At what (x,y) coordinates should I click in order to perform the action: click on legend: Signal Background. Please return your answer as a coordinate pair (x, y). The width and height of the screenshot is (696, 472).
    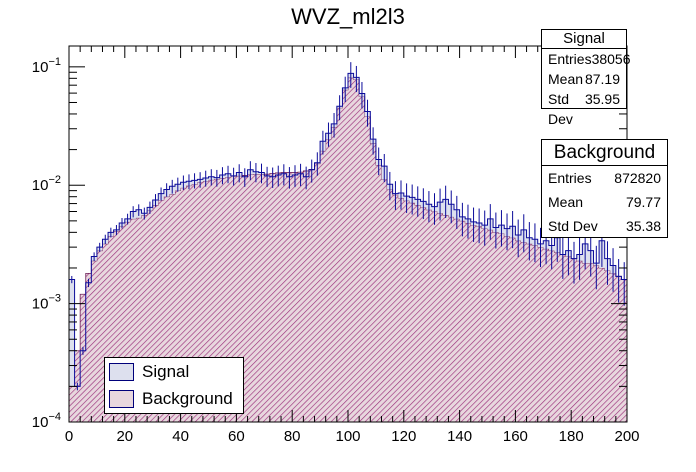
    Looking at the image, I should click on (174, 385).